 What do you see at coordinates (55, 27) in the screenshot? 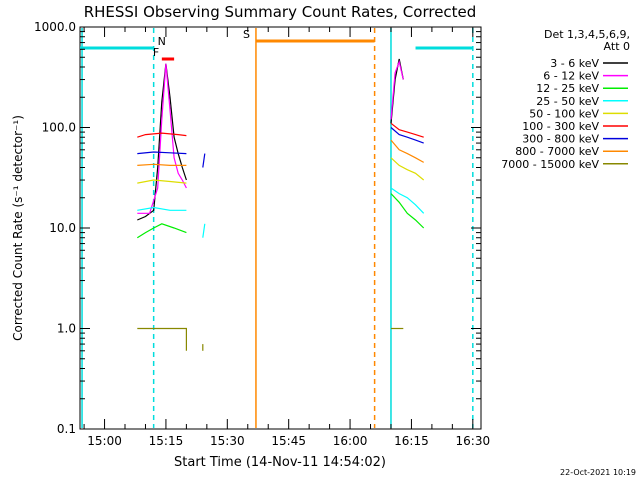
I see `y-tick-label-4: 1000.0` at bounding box center [55, 27].